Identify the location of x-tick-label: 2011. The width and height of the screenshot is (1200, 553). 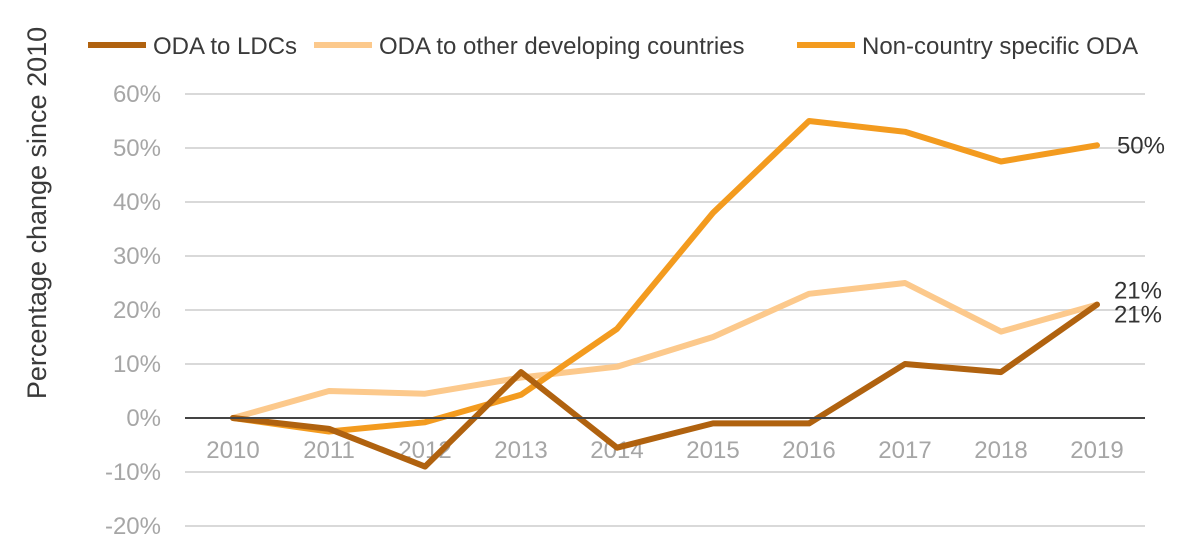
(329, 450).